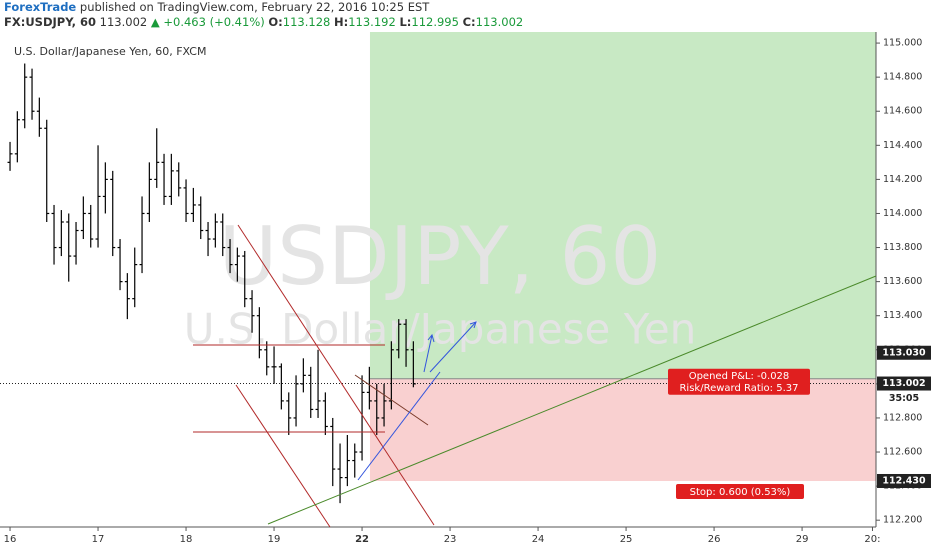  I want to click on high: 113.192, so click(372, 22).